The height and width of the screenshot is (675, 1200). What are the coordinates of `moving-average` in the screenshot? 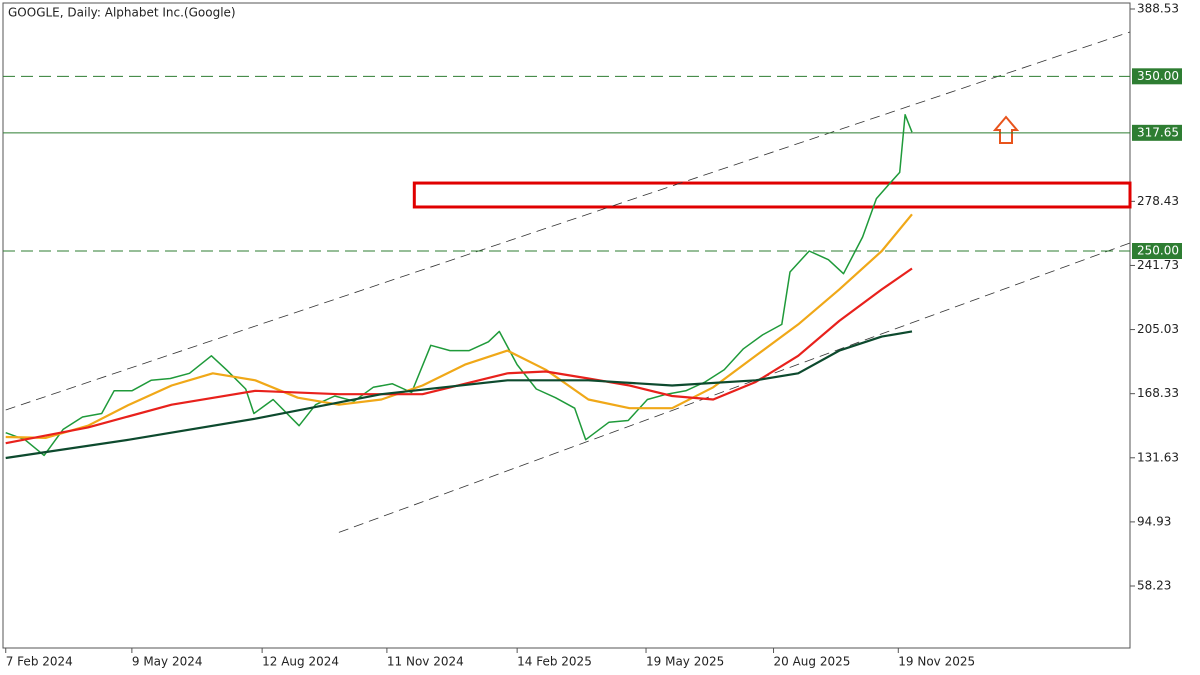 It's located at (459, 395).